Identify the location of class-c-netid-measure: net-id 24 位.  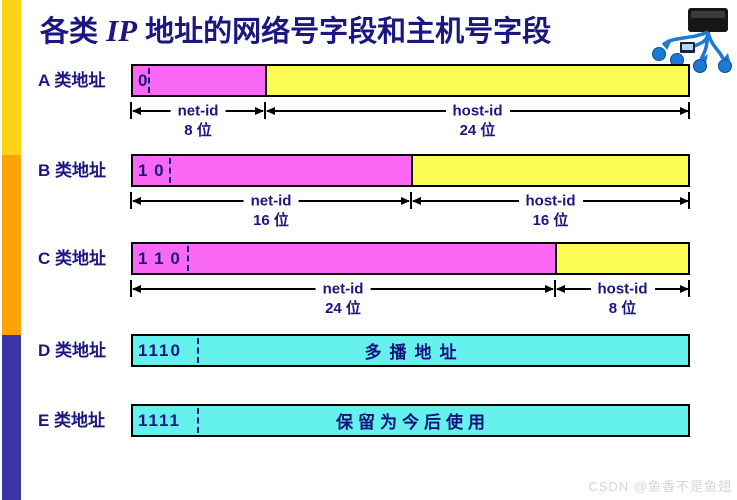
(343, 298).